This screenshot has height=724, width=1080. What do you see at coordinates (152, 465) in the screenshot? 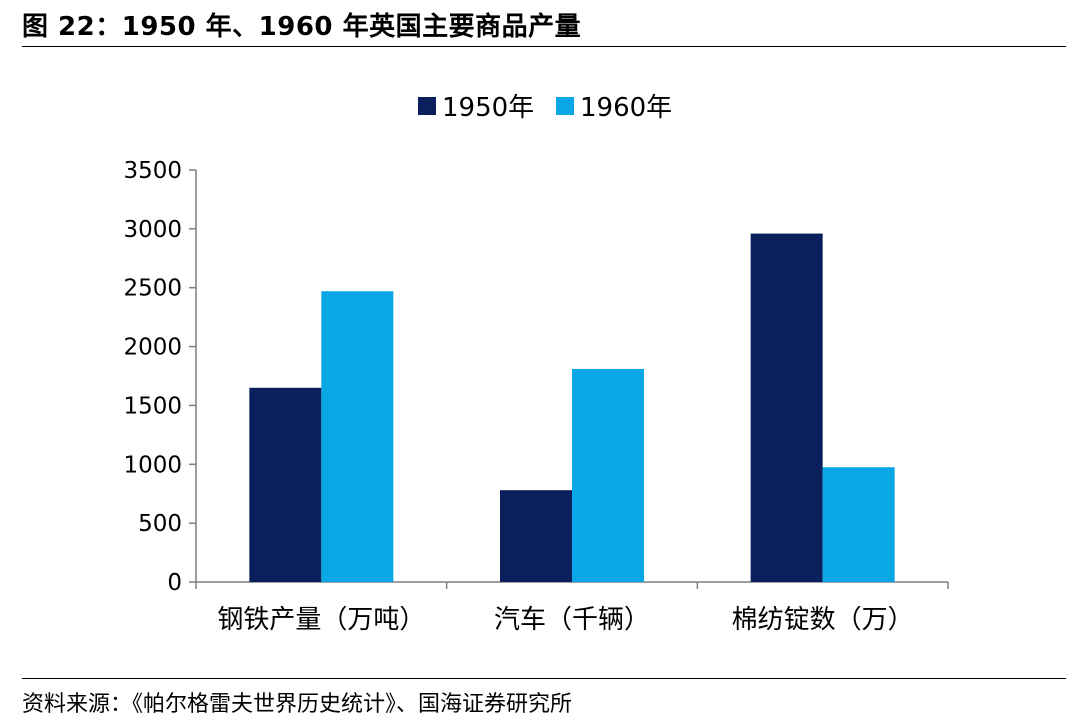
I see `y-tick-label: 1000` at bounding box center [152, 465].